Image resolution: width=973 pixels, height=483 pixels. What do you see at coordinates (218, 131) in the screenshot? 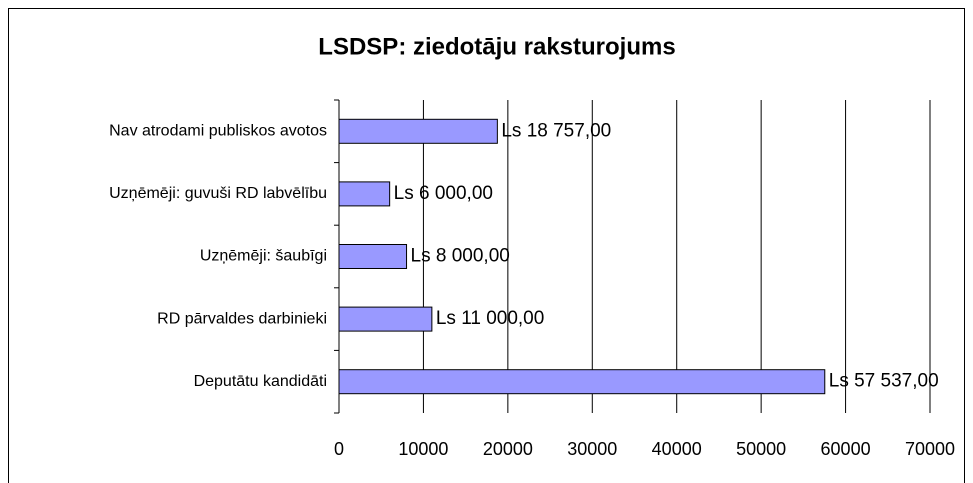
I see `y-tick-label: Nav atrodami publiskos avotos` at bounding box center [218, 131].